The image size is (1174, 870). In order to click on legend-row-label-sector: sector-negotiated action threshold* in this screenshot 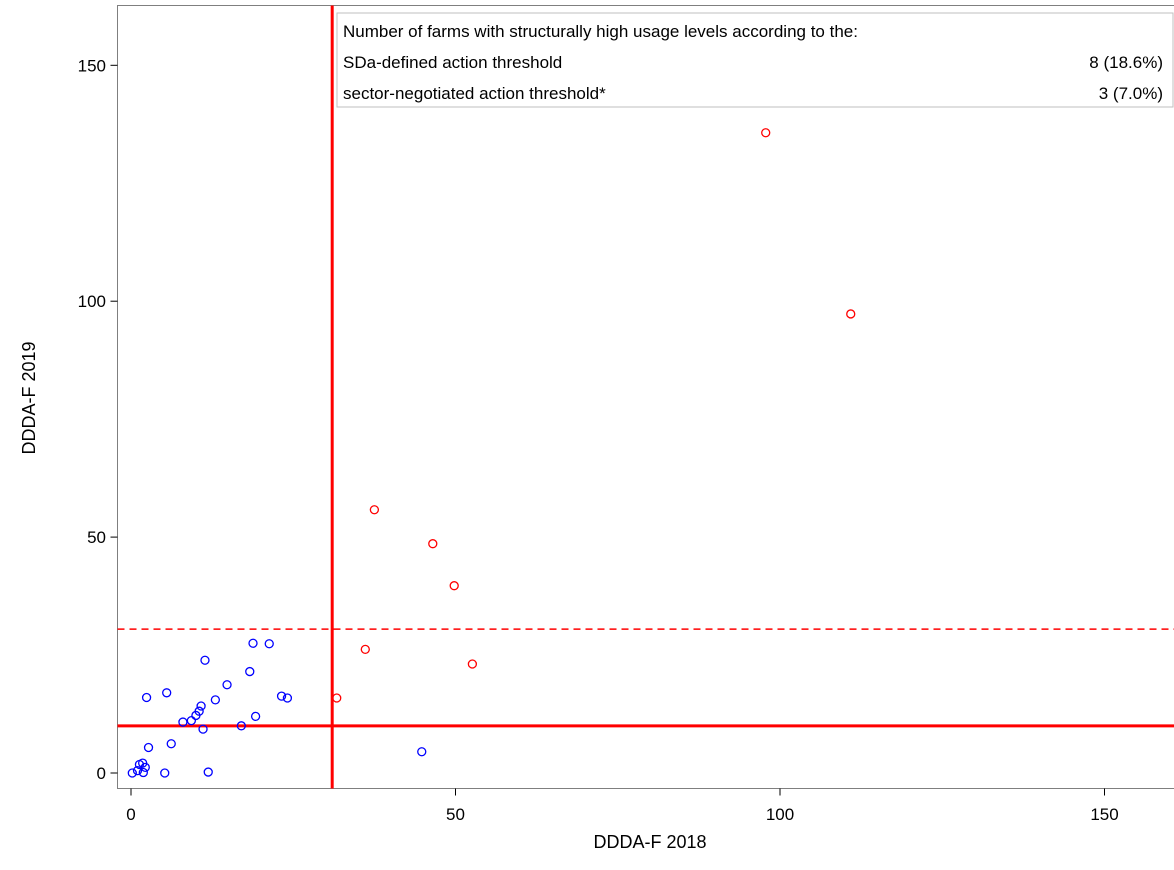, I will do `click(474, 93)`.